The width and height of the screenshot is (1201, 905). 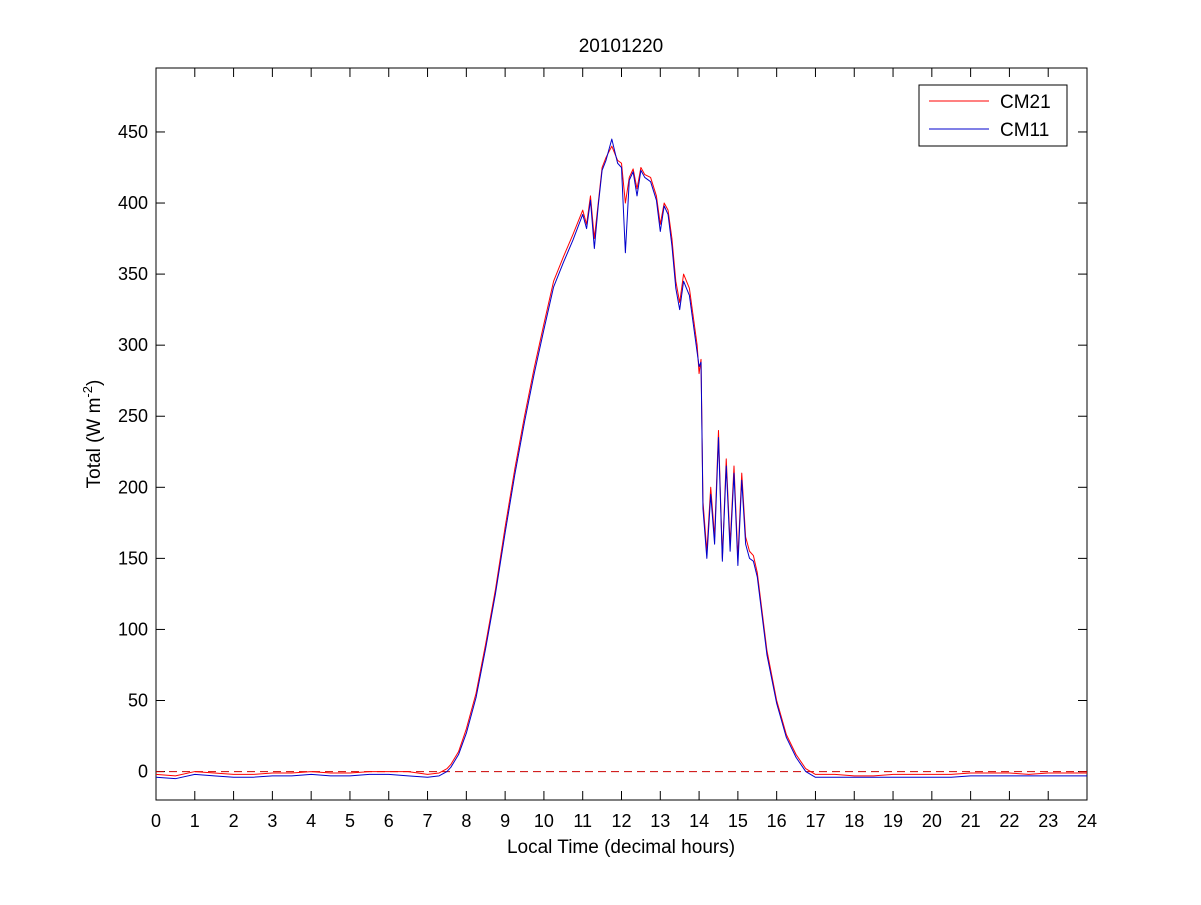 What do you see at coordinates (133, 452) in the screenshot?
I see `y-tick-labels: 0 50 100 150 200 250 300 350 400 450` at bounding box center [133, 452].